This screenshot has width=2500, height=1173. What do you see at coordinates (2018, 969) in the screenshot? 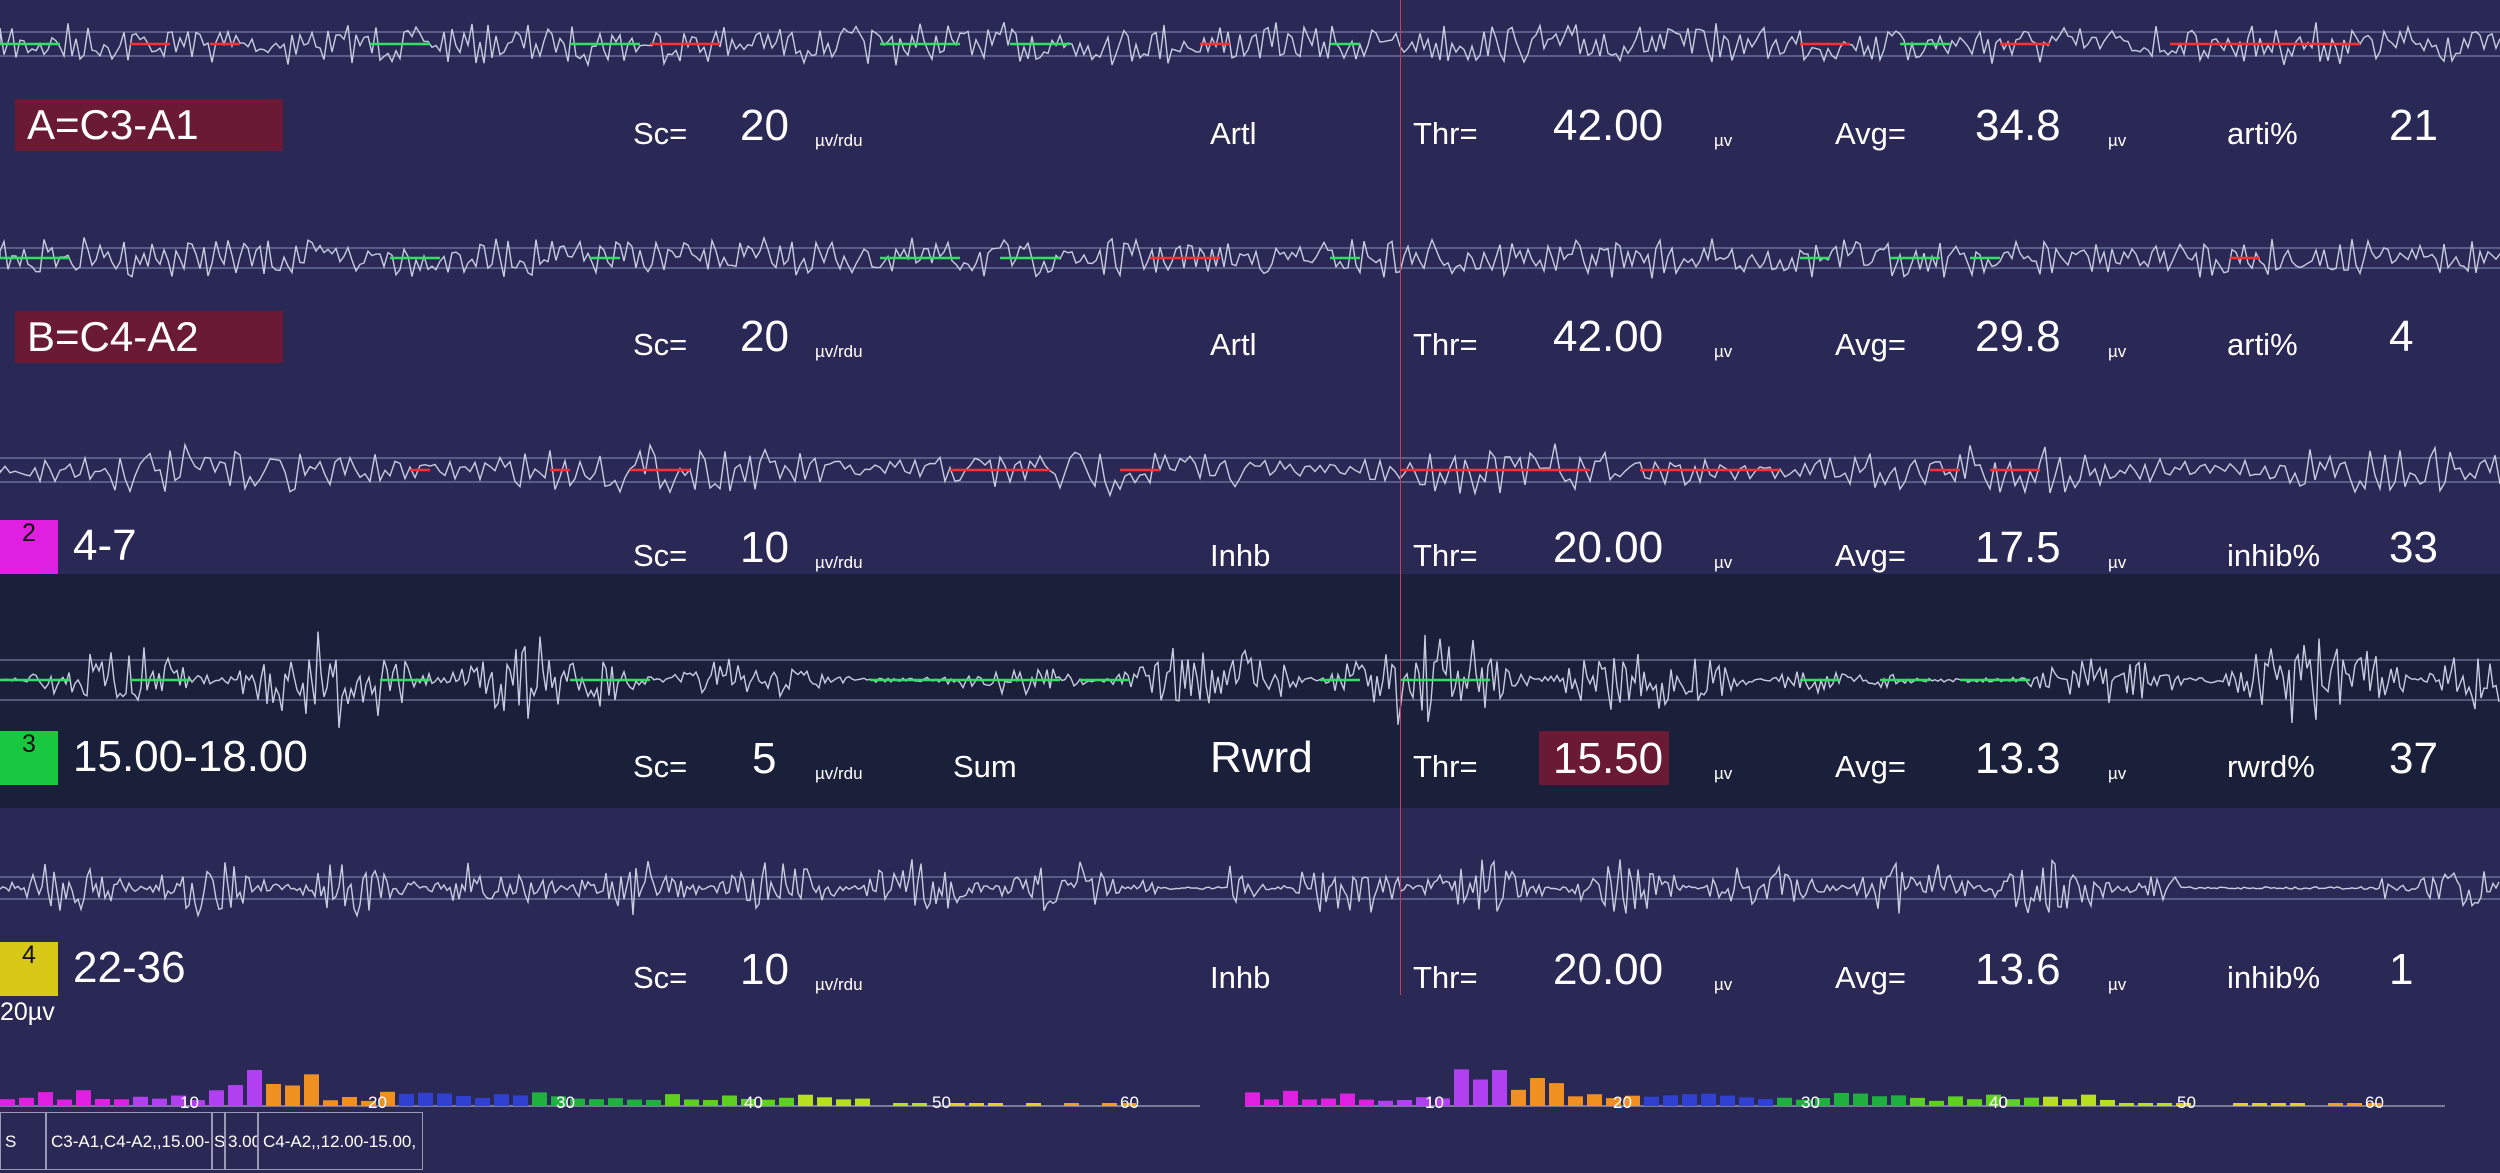
I see `average-value: 13.6` at bounding box center [2018, 969].